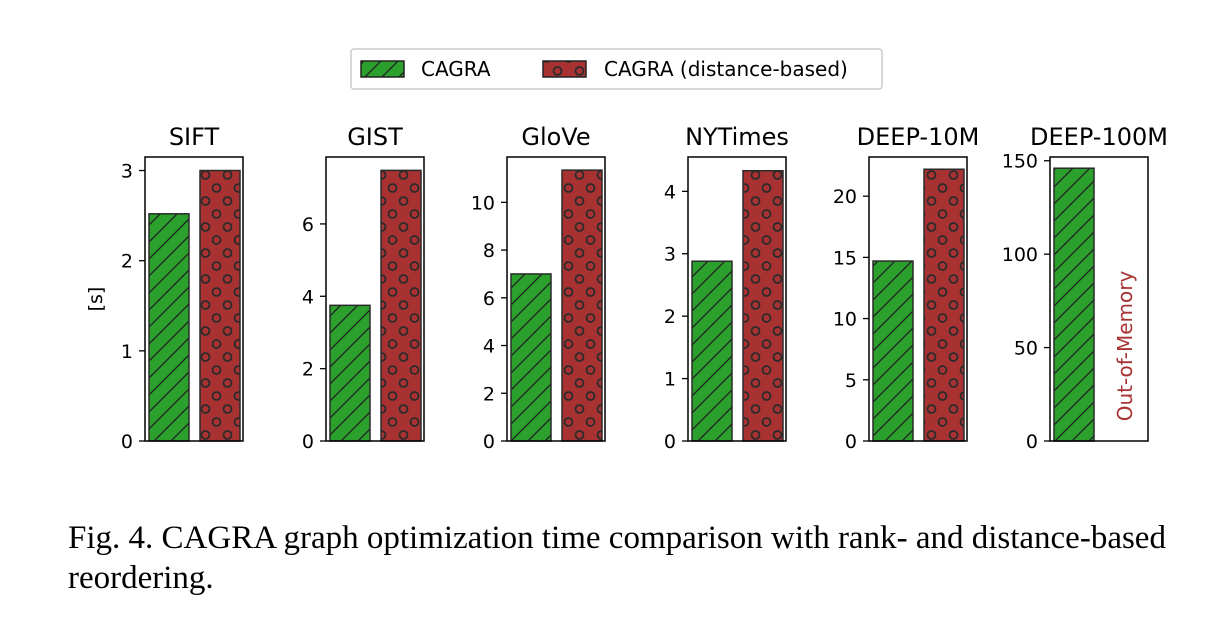 The image size is (1218, 642). I want to click on chart-panel-4: 0 5 10 15 20 DEEP-10M, so click(906, 288).